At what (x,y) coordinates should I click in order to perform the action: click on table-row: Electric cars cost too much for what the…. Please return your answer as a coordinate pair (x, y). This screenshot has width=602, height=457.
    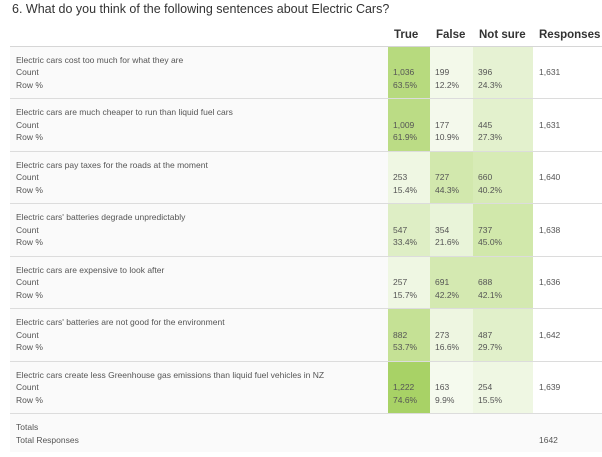
    Looking at the image, I should click on (306, 72).